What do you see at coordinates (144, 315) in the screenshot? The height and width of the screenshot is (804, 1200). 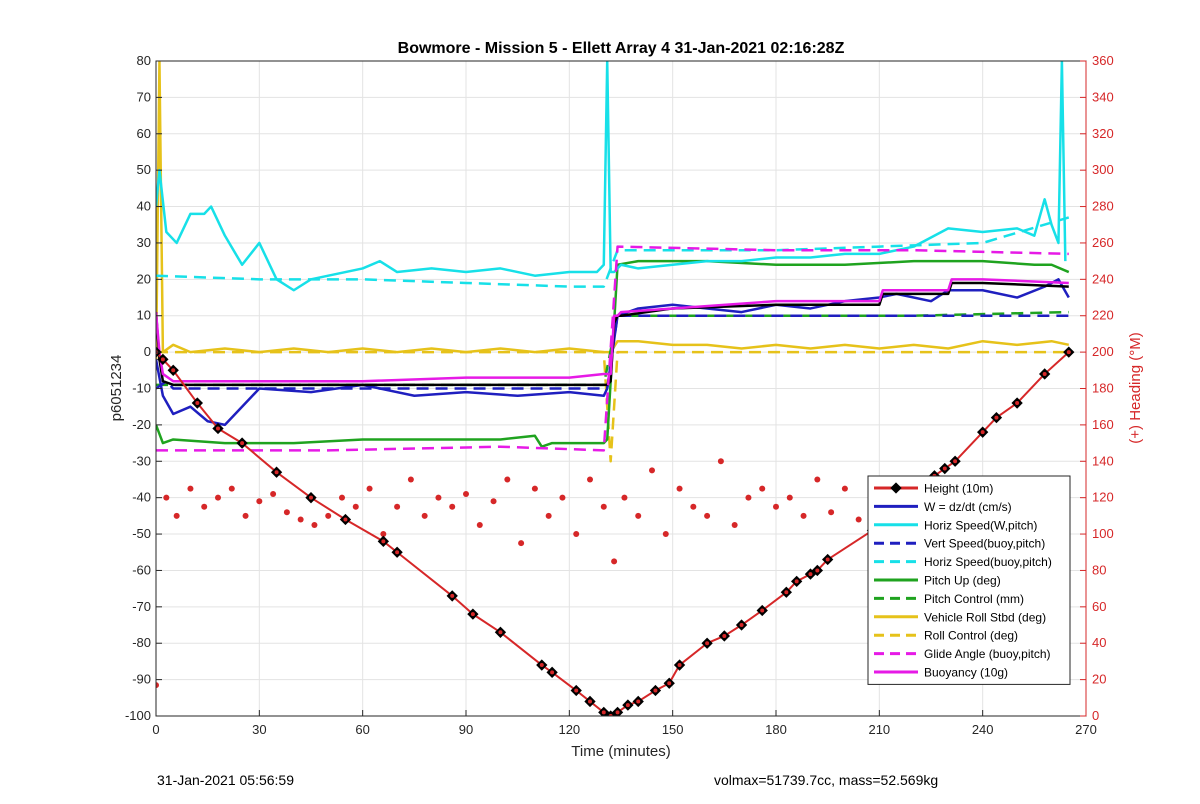 I see `y-left-tick-label: 10` at bounding box center [144, 315].